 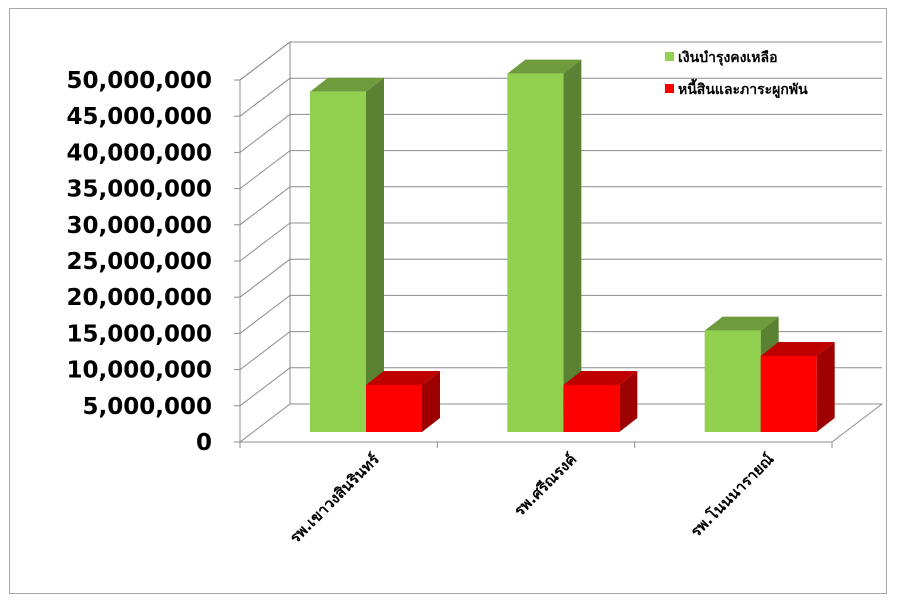 I want to click on legend-label: หนี้สินและภาระผูกพัน, so click(x=743, y=88).